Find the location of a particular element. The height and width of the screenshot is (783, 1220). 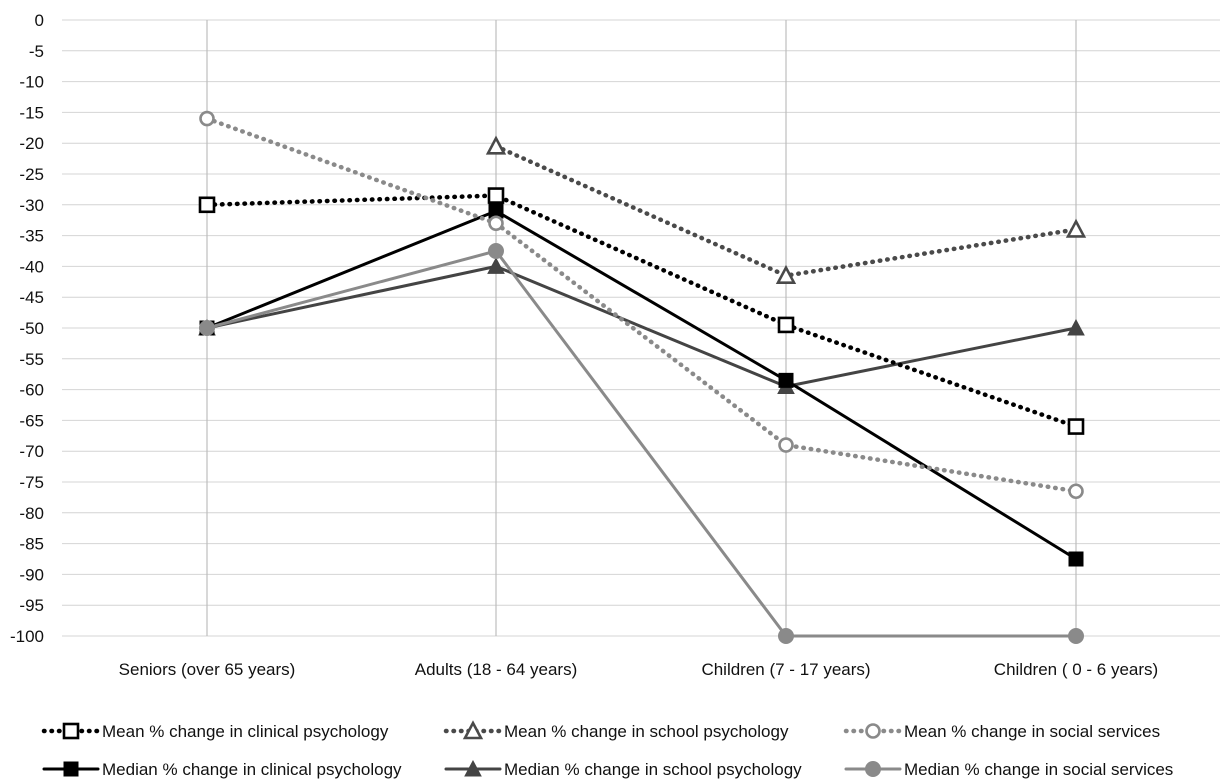

y-tick-label: 0 is located at coordinates (39, 20).